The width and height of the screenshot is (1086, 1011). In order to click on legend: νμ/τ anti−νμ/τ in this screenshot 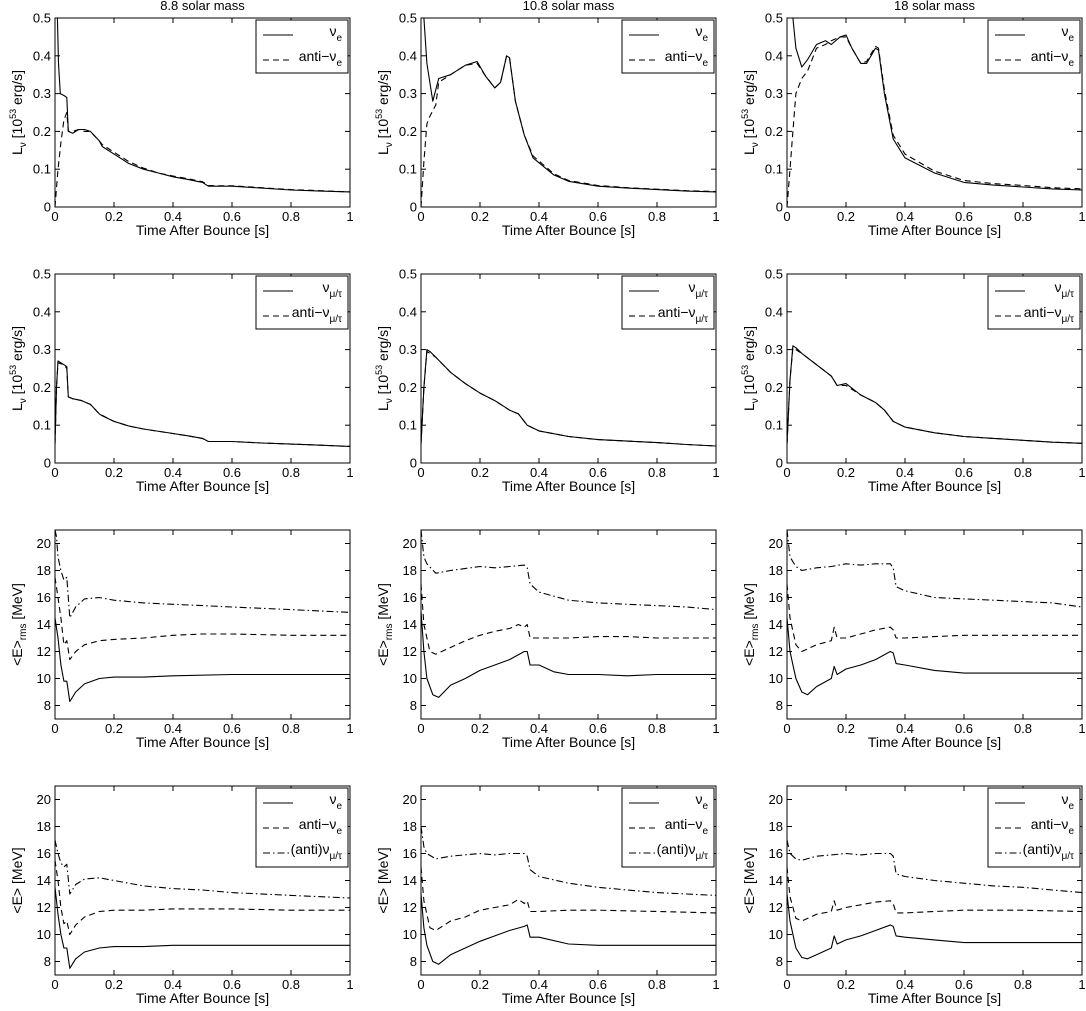, I will do `click(1034, 302)`.